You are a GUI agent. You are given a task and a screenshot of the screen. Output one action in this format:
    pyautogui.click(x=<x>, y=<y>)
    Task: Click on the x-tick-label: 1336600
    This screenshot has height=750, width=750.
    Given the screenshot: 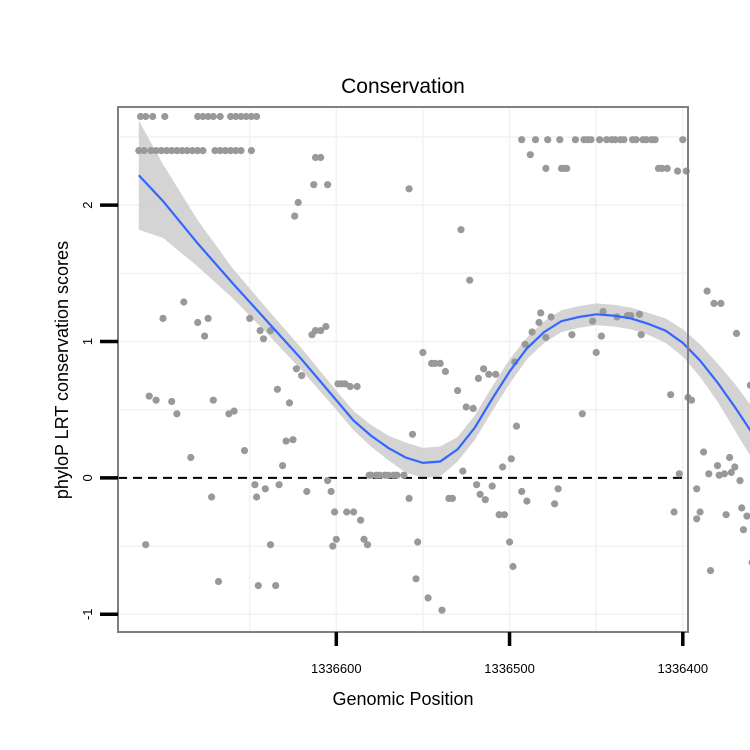 What is the action you would take?
    pyautogui.click(x=336, y=668)
    